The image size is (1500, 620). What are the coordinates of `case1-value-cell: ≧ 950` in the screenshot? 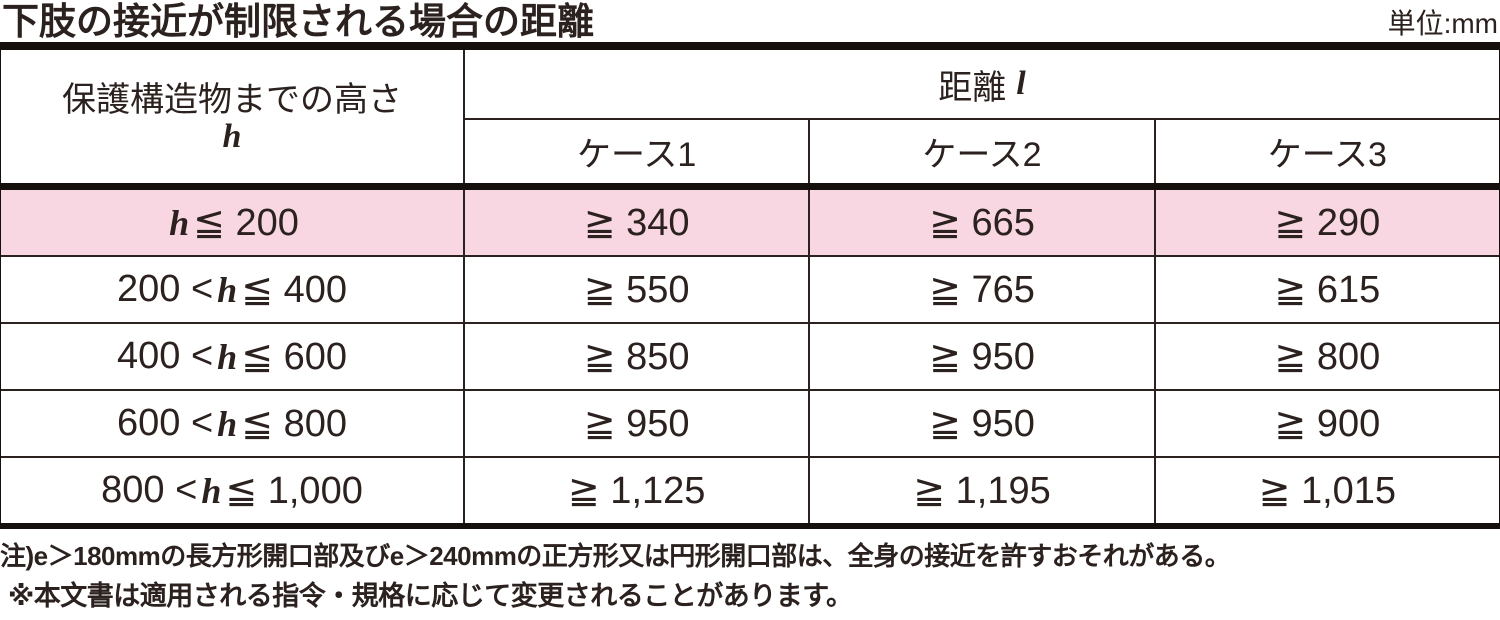 It's located at (635, 423).